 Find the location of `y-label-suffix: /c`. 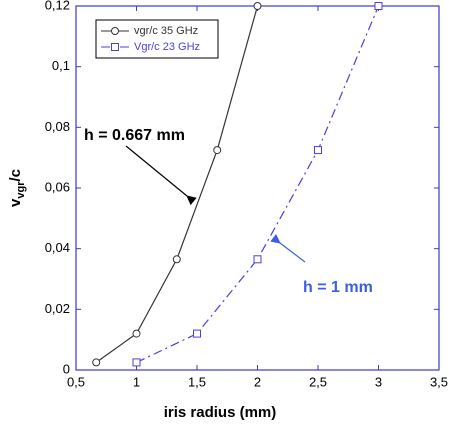

y-label-suffix: /c is located at coordinates (15, 175).